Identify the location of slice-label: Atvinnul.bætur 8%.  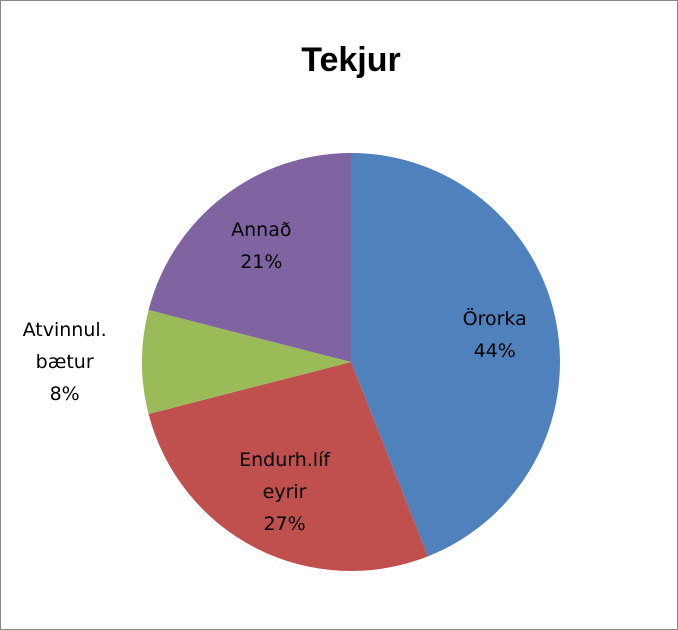
(64, 362).